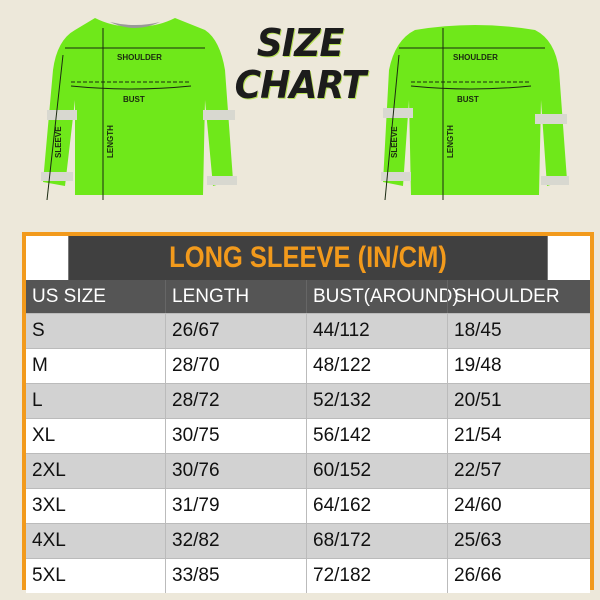 The image size is (600, 600). Describe the element at coordinates (139, 109) in the screenshot. I see `front-sweatshirt-diagram: SHOULDER BUST SLEEVE LENGTH` at that location.